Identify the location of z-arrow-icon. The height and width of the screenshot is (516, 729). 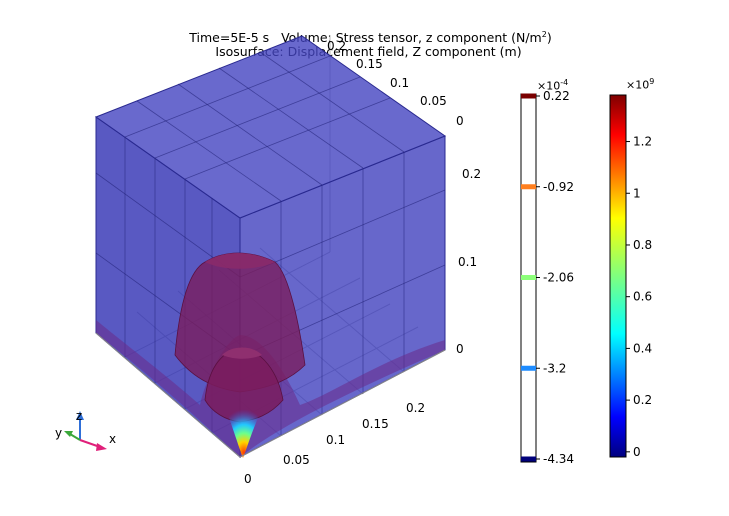
(80, 415).